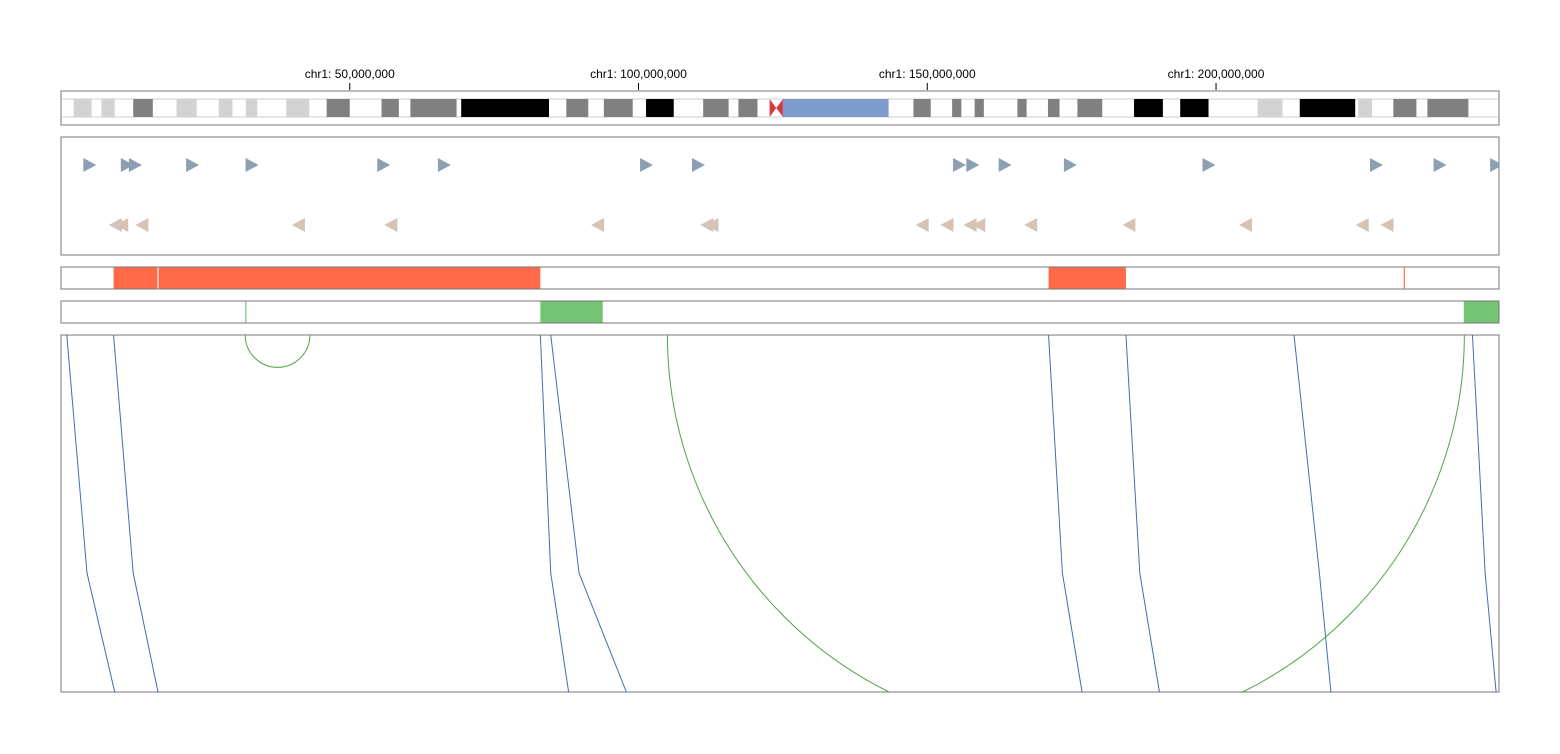 The image size is (1560, 754). I want to click on gene-track-frame, so click(780, 196).